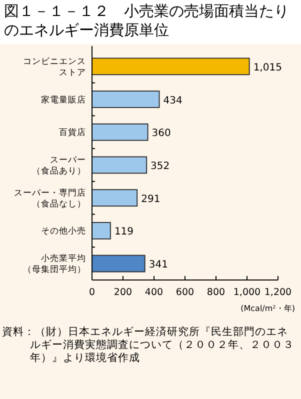 This screenshot has width=301, height=399. Describe the element at coordinates (278, 292) in the screenshot. I see `x-tick-label: 1,200` at that location.